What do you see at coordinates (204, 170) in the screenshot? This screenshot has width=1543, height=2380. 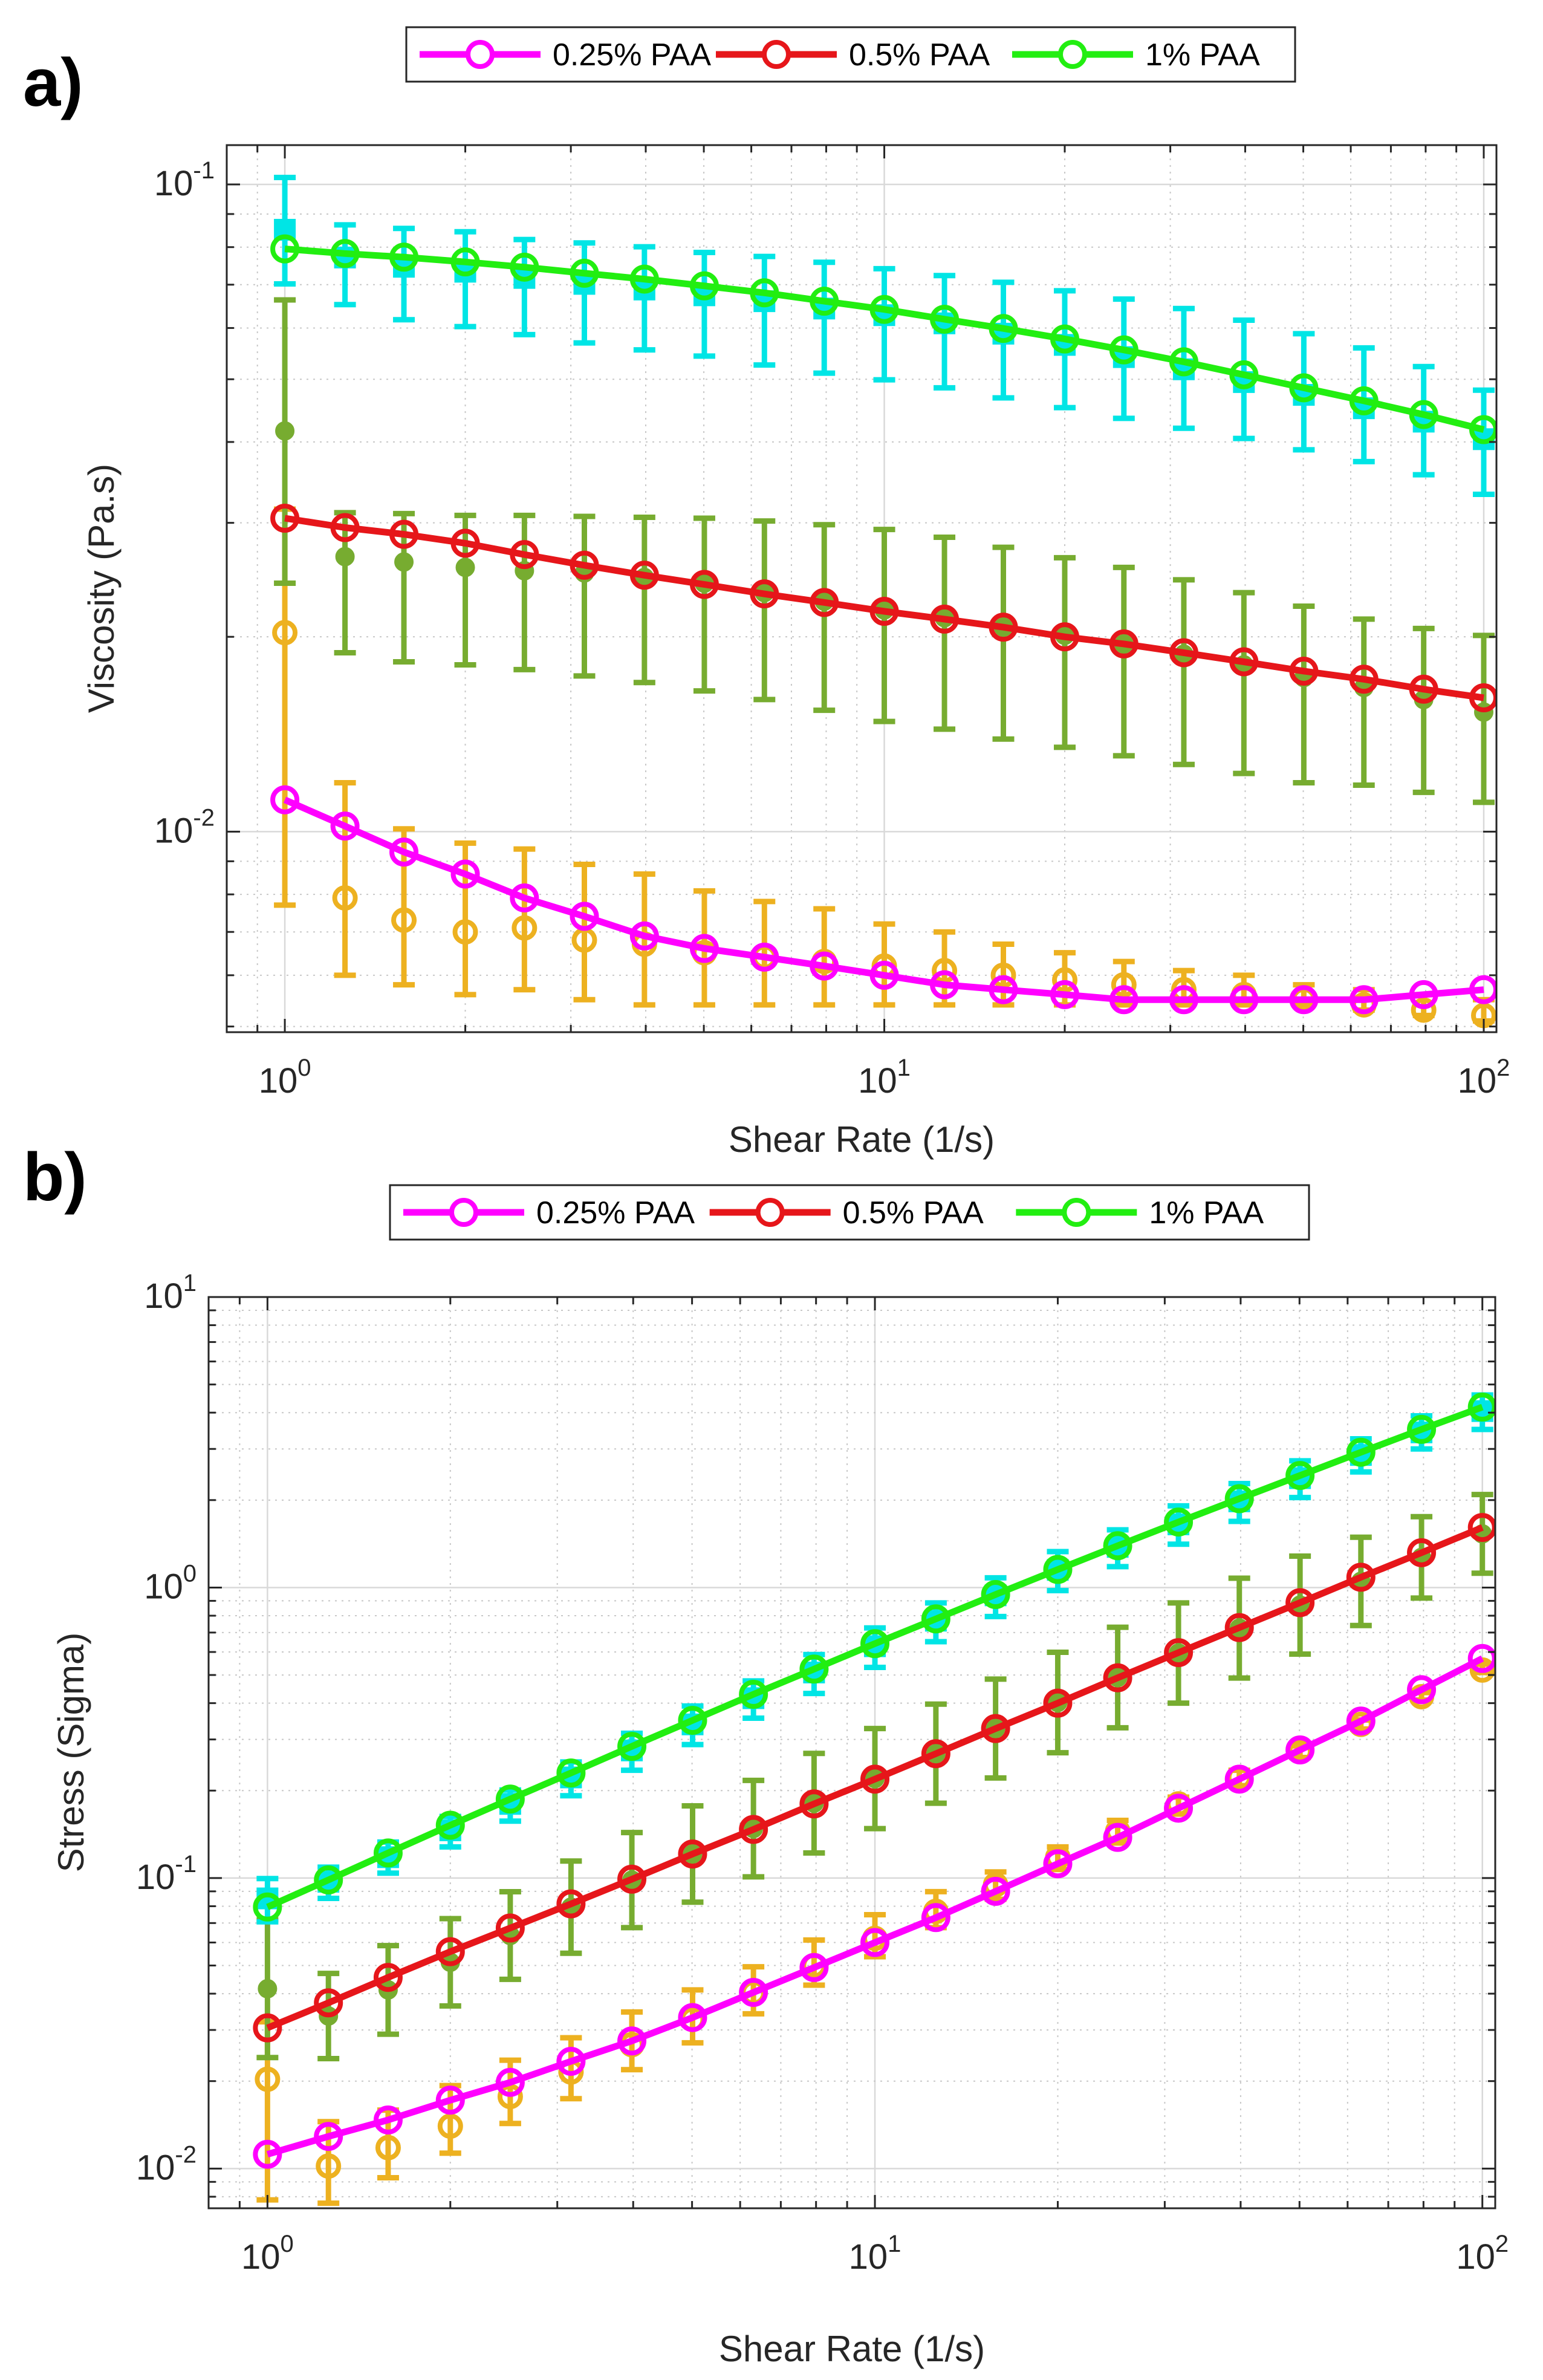 I see `tick-exponent: -1` at bounding box center [204, 170].